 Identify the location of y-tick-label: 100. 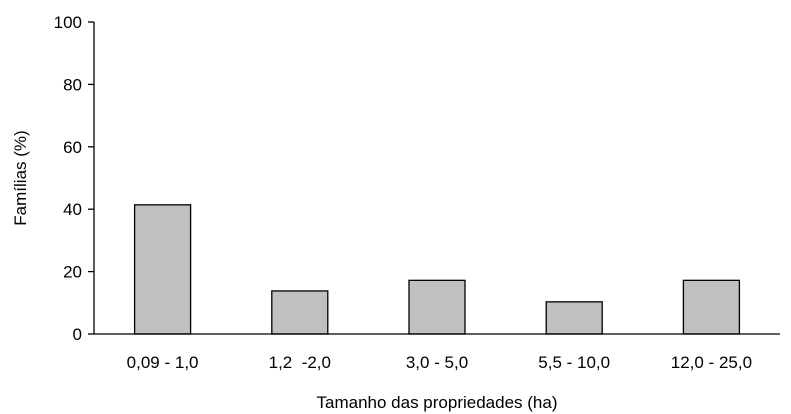
(68, 22).